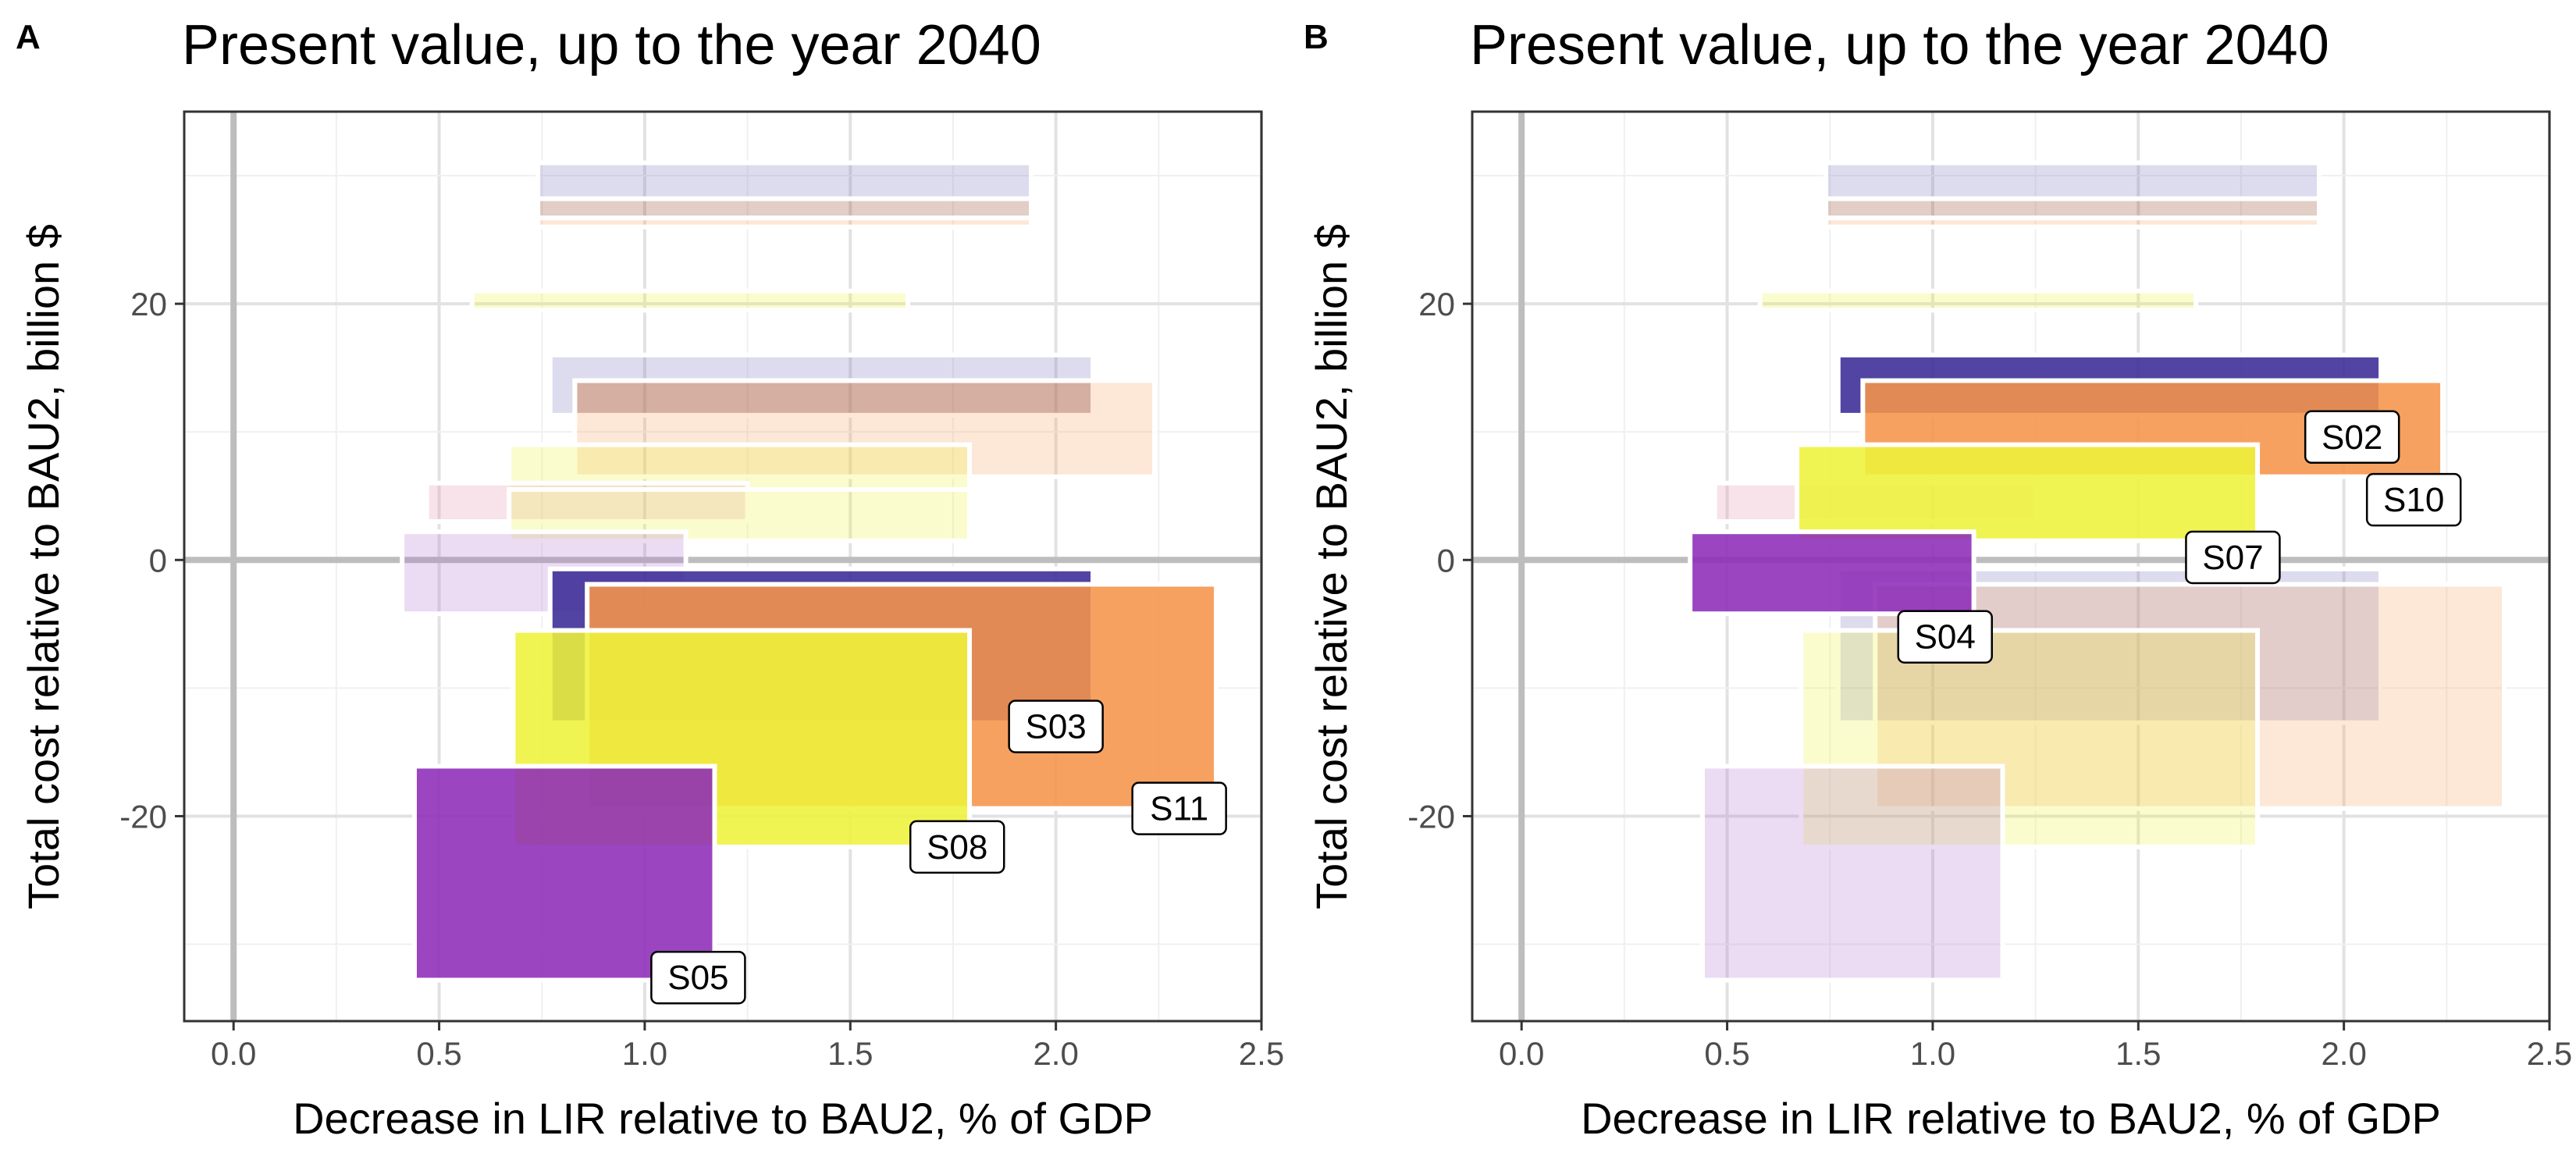 The image size is (2576, 1171). What do you see at coordinates (2028, 492) in the screenshot?
I see `scenario-range-s07` at bounding box center [2028, 492].